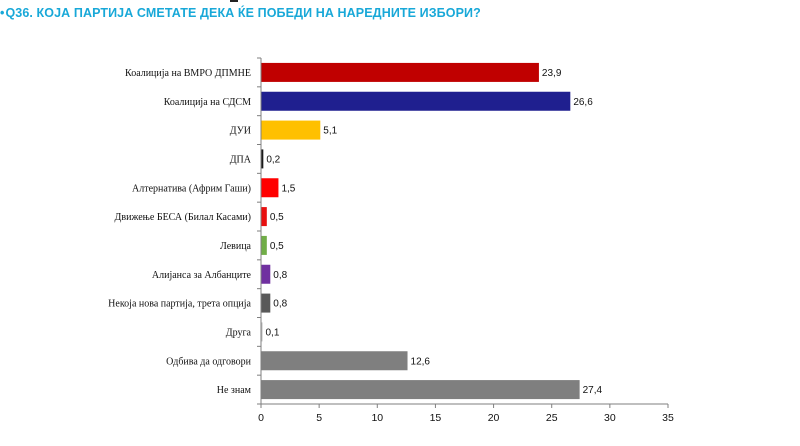 The height and width of the screenshot is (446, 800). I want to click on x-tick-label: 10, so click(377, 418).